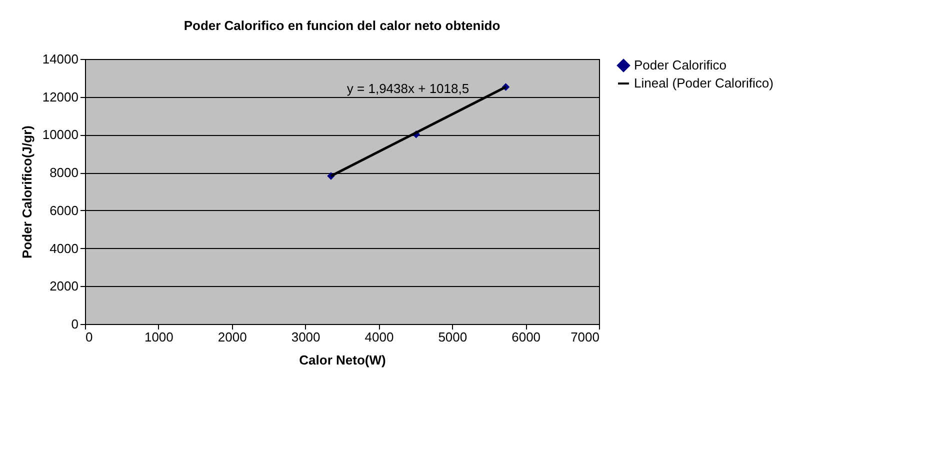  I want to click on y-tick-label: 4000, so click(64, 248).